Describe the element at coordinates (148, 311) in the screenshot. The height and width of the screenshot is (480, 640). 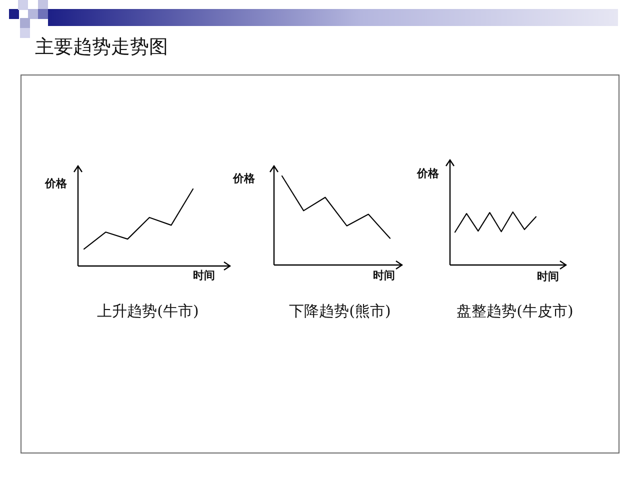
I see `text: 上升趋势(牛市)` at that location.